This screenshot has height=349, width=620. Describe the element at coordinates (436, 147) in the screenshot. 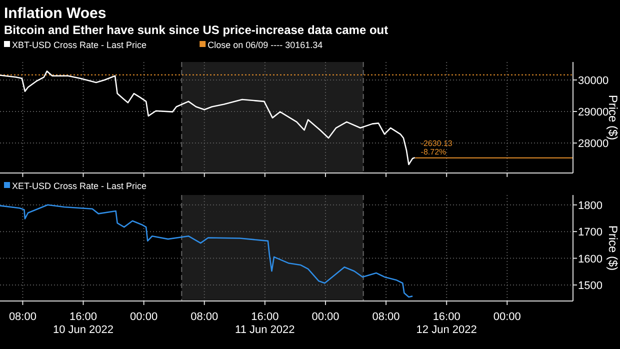

I see `annotation: -2630.13 -8.72%` at that location.